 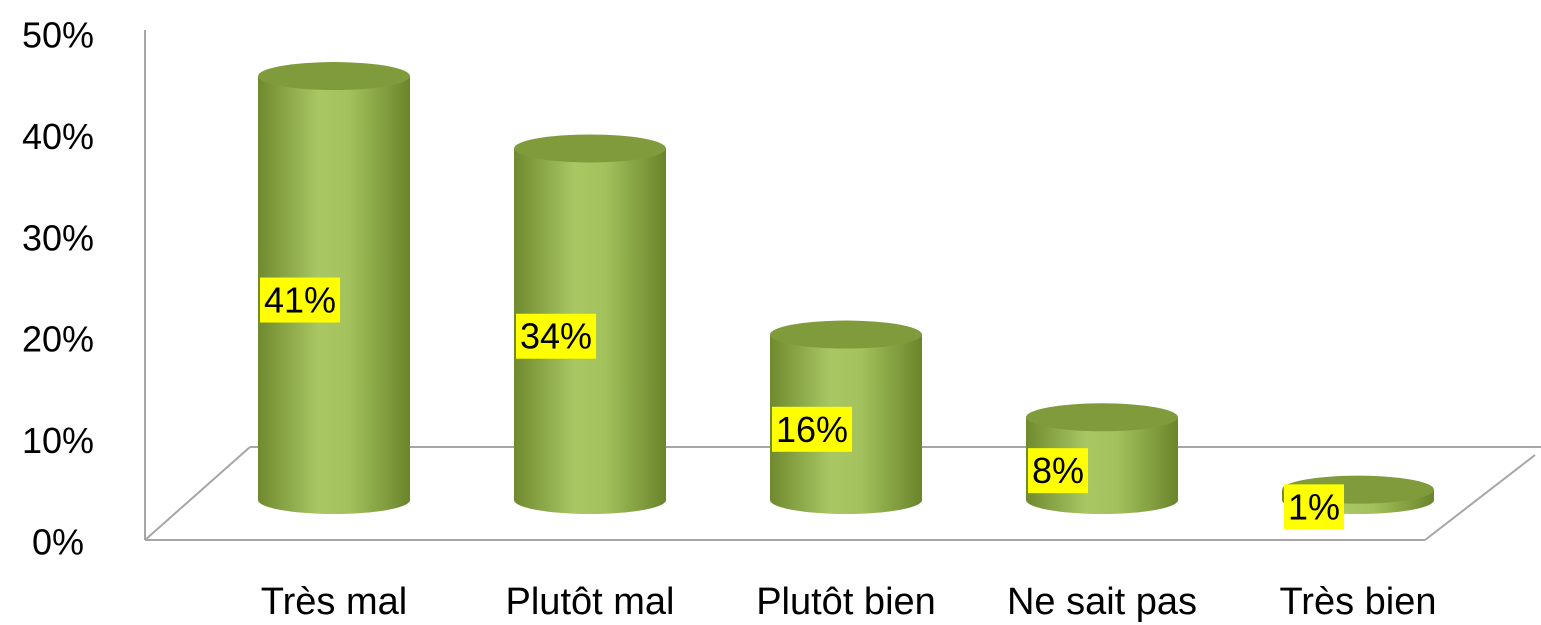 I want to click on value-label: 8%, so click(x=1058, y=470).